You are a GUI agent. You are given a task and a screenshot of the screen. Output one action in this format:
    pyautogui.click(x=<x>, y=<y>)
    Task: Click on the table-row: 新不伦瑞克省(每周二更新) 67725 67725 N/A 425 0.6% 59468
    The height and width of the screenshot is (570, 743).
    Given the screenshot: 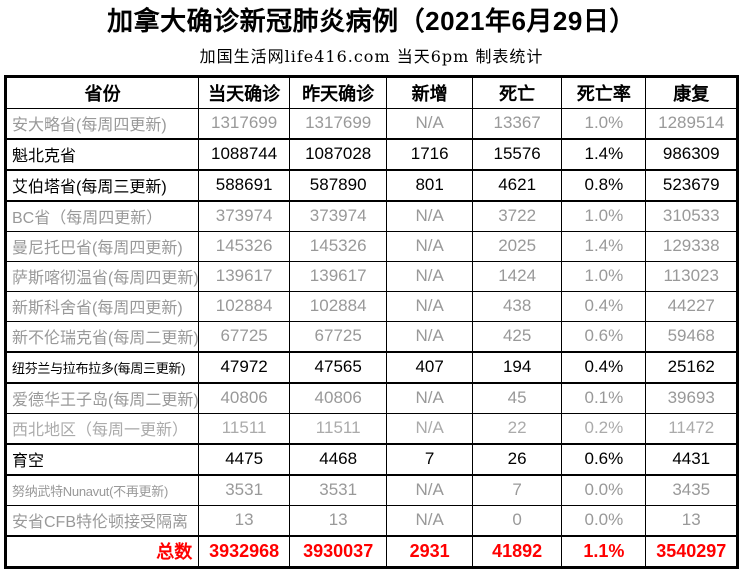 What is the action you would take?
    pyautogui.click(x=371, y=336)
    